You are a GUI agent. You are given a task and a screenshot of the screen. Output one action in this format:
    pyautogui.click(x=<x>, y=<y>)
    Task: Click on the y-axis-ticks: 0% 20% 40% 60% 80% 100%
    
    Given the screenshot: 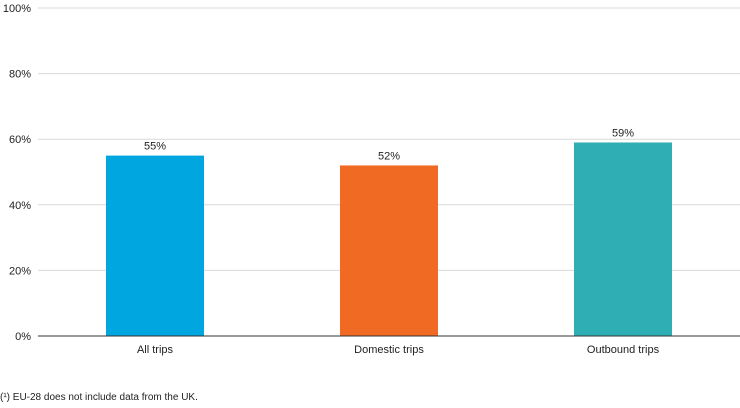 What is the action you would take?
    pyautogui.click(x=17, y=173)
    